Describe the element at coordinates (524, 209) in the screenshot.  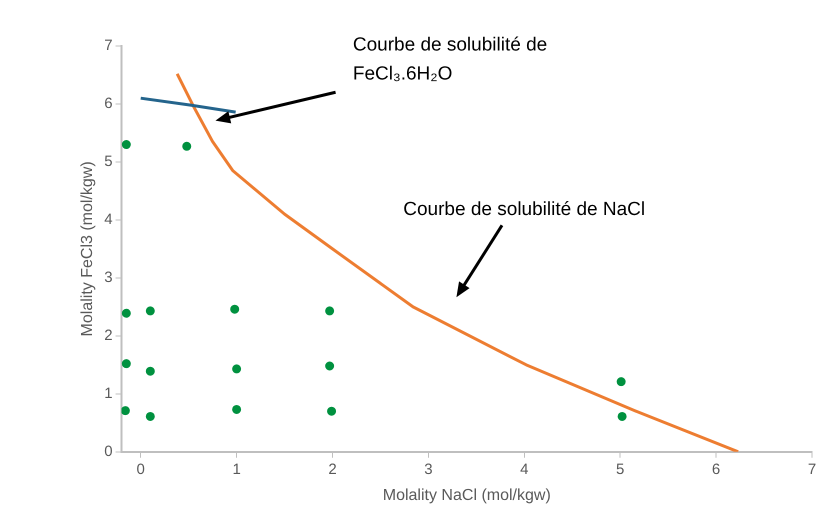
I see `annotation: Courbe de solubilité de NaCl` at that location.